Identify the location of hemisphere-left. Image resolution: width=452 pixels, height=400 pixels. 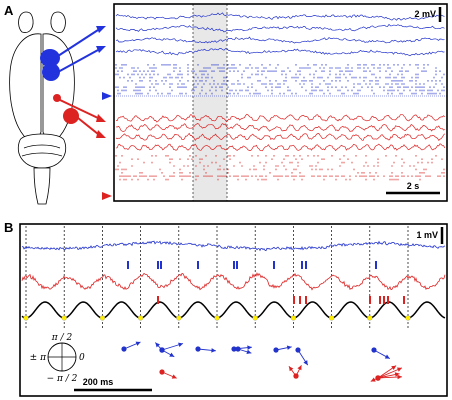
(25, 86).